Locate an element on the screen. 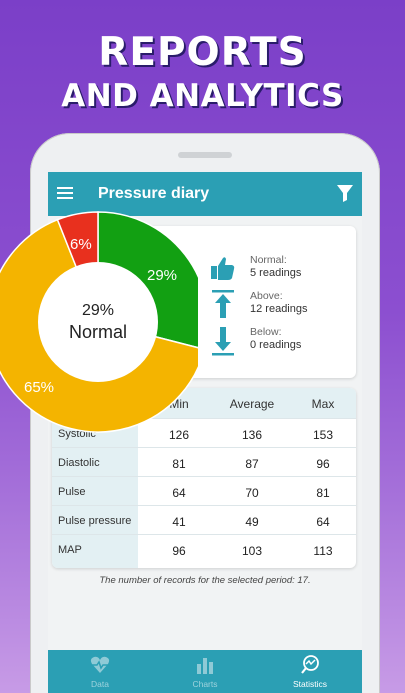 The width and height of the screenshot is (405, 693). row-pulse-pressure-label: Pulse pressure is located at coordinates (95, 521).